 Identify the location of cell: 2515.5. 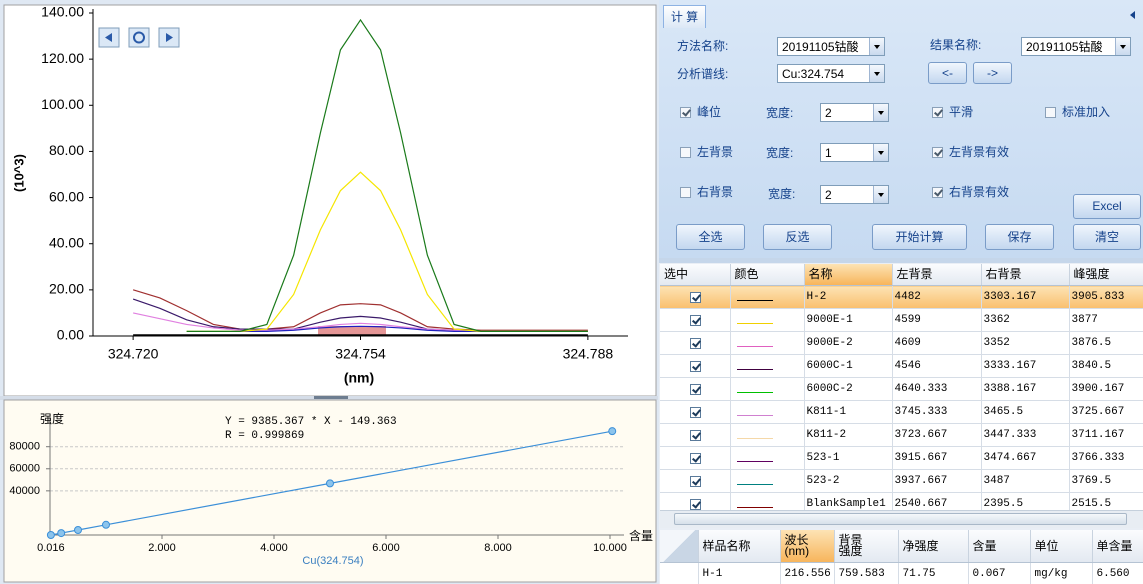
(1106, 501).